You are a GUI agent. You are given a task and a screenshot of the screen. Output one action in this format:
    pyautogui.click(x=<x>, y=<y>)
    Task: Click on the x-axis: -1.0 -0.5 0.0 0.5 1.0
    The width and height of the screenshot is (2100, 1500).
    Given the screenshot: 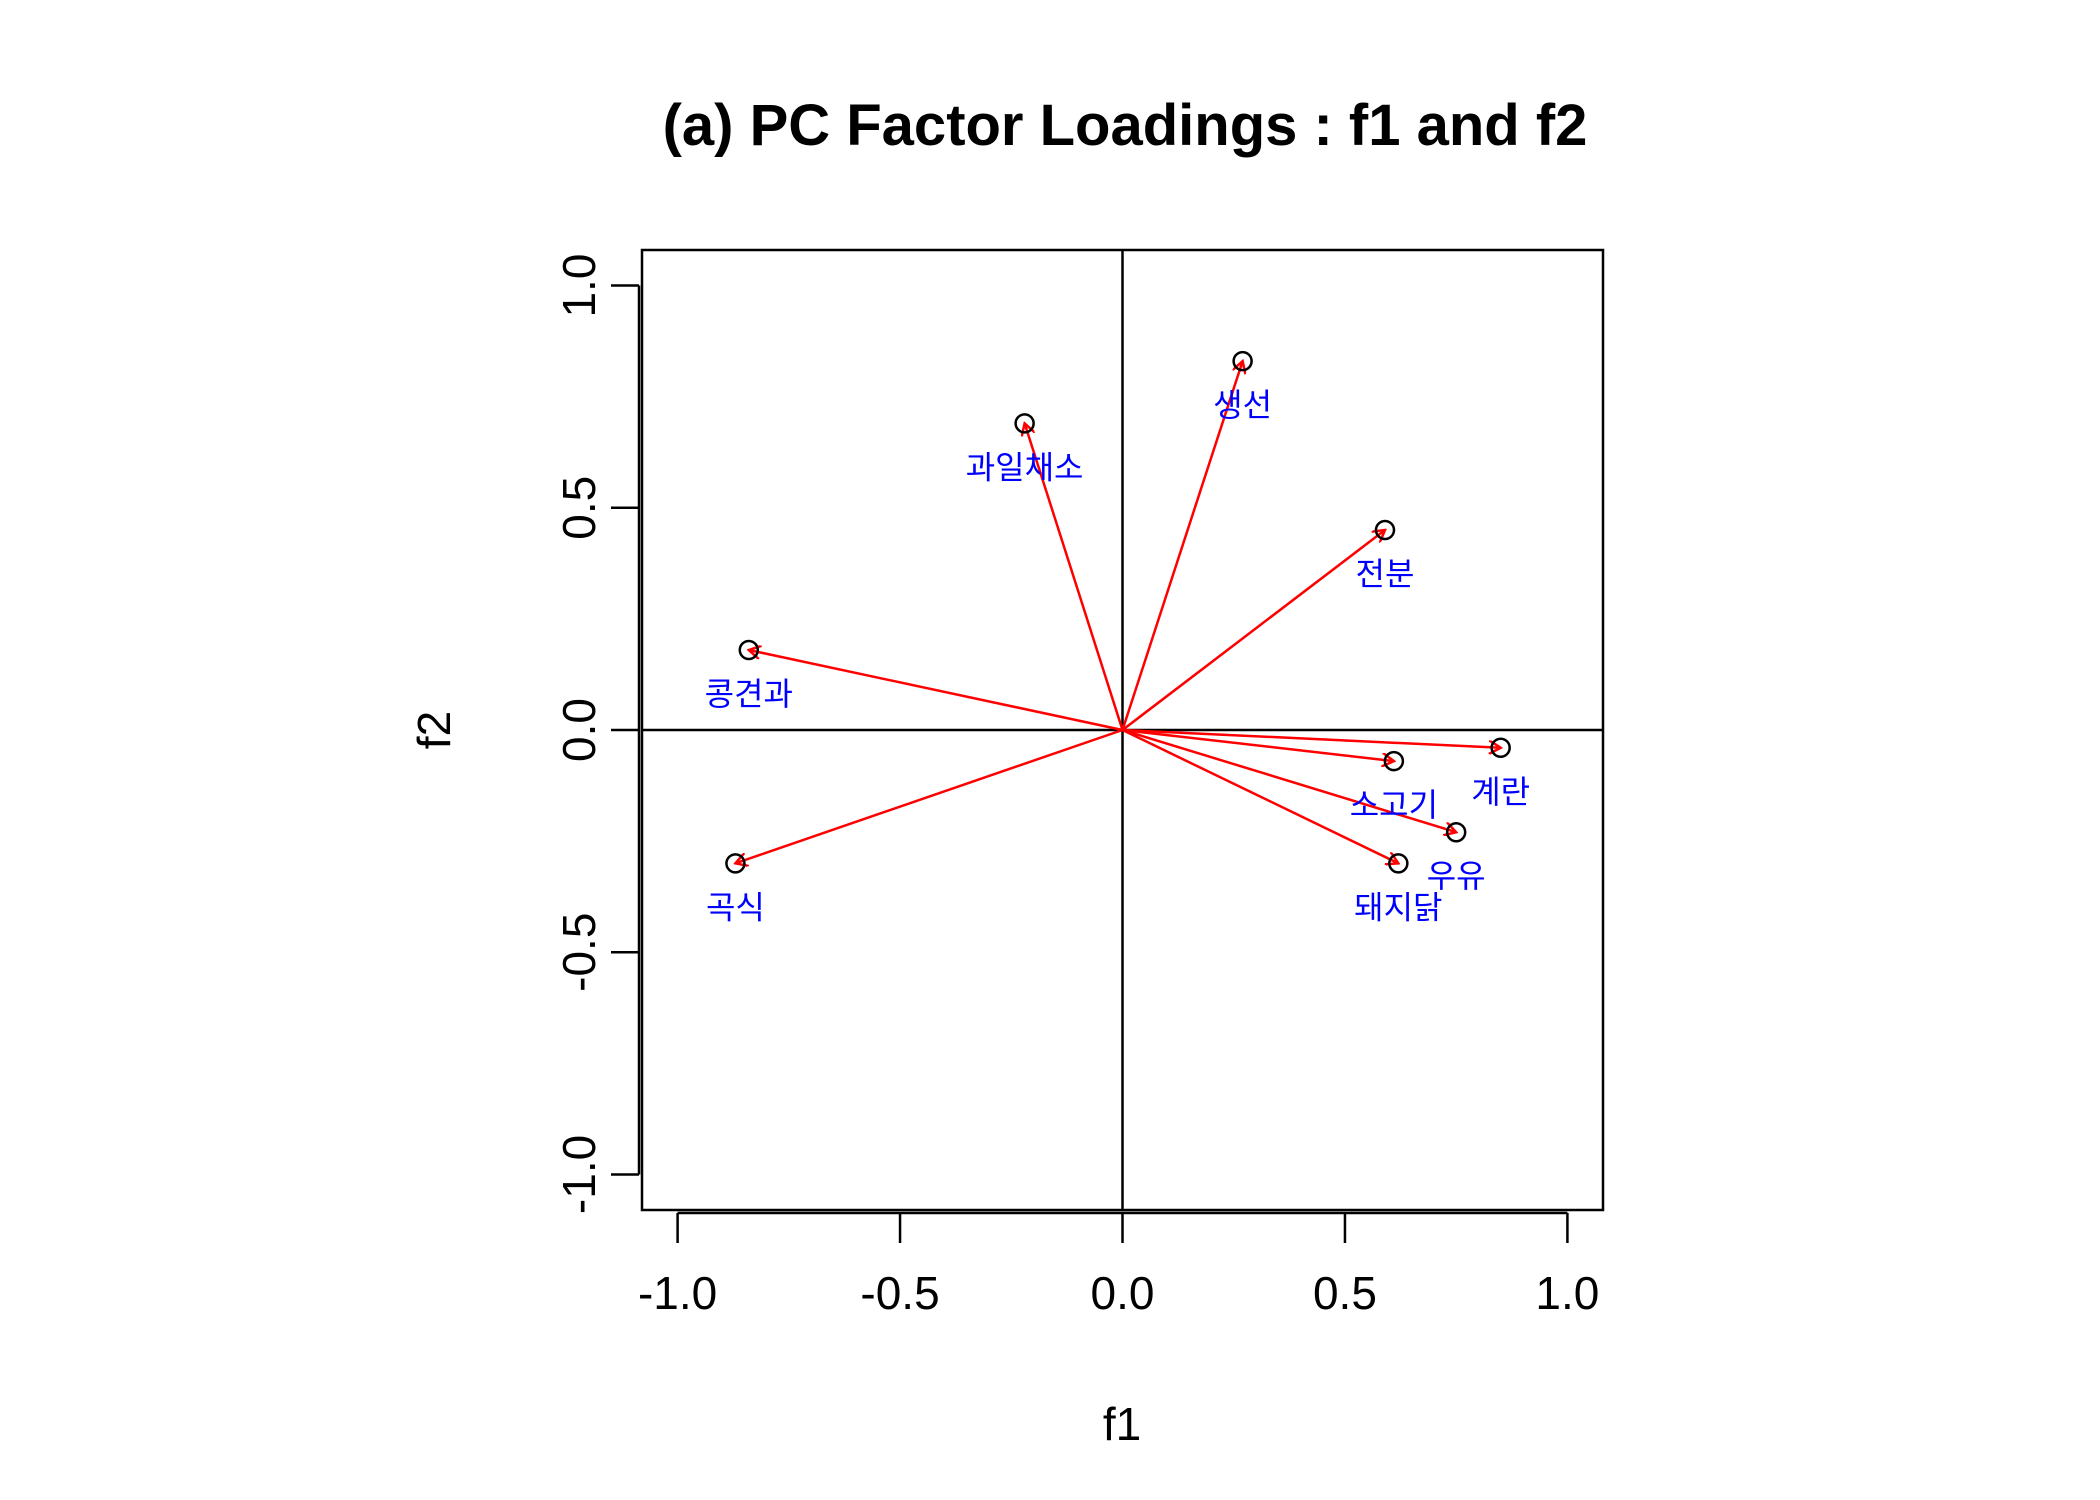 What is the action you would take?
    pyautogui.click(x=1118, y=1265)
    